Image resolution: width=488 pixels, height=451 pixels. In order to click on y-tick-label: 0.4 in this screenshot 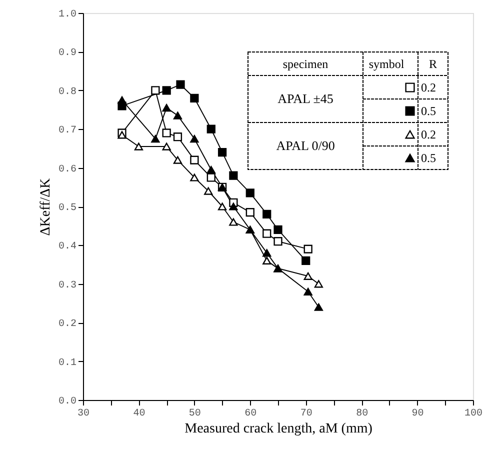, I will do `click(67, 247)`.